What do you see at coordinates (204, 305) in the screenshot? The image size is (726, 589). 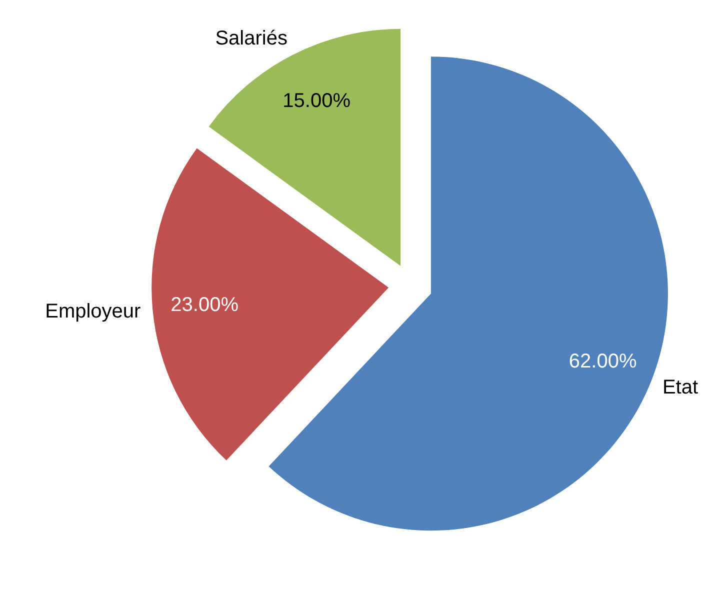 I see `data-label: 23.00%` at bounding box center [204, 305].